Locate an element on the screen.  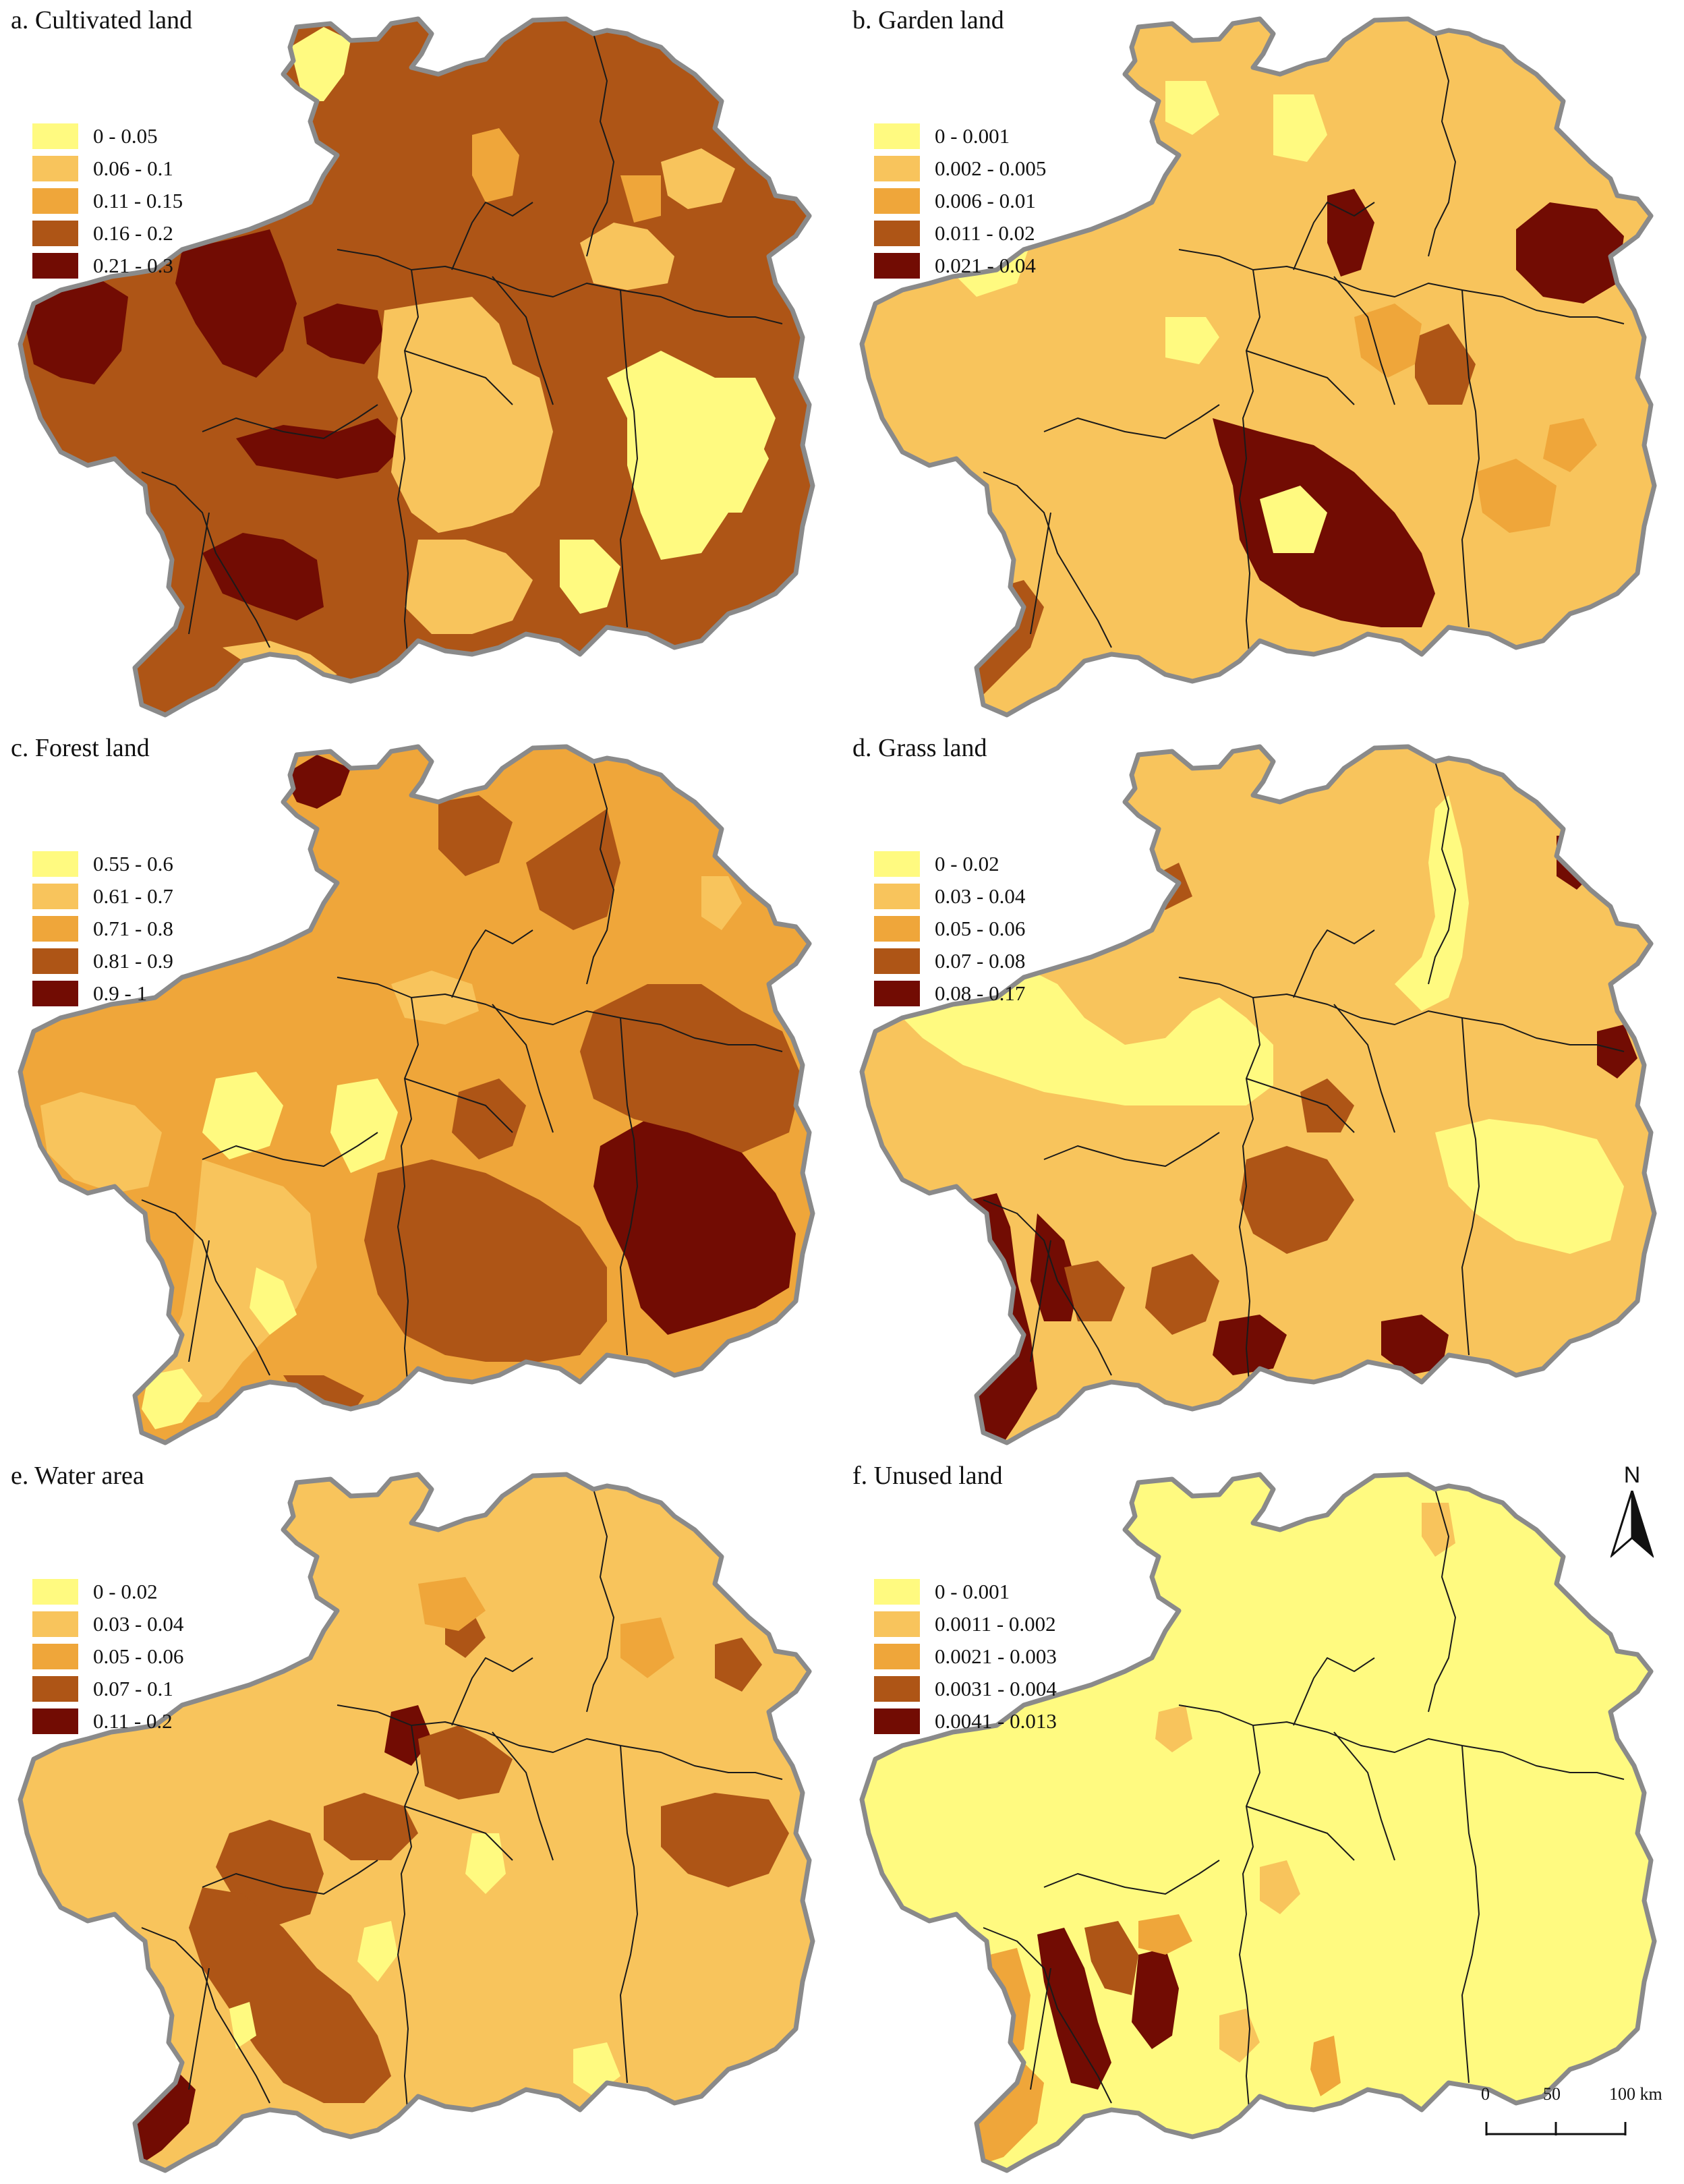
legend-item: 0.71 - 0.8 is located at coordinates (103, 929).